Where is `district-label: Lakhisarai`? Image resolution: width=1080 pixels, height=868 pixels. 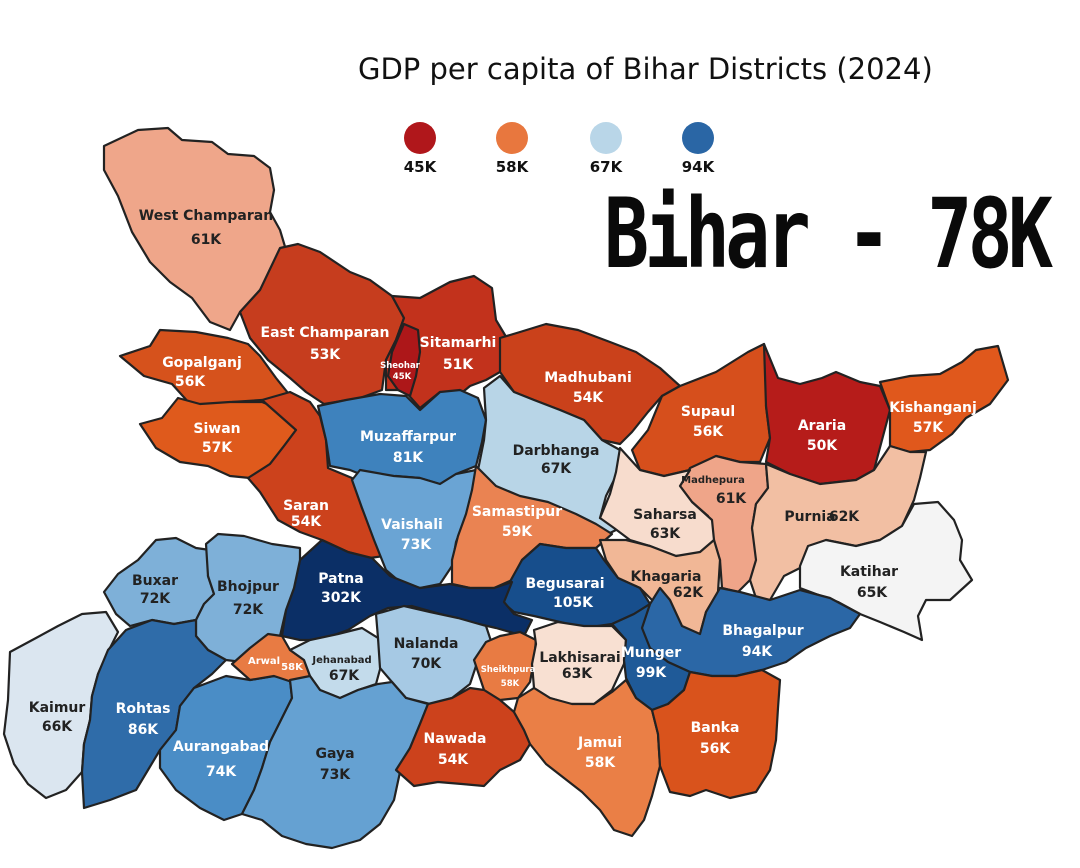 district-label: Lakhisarai is located at coordinates (579, 658).